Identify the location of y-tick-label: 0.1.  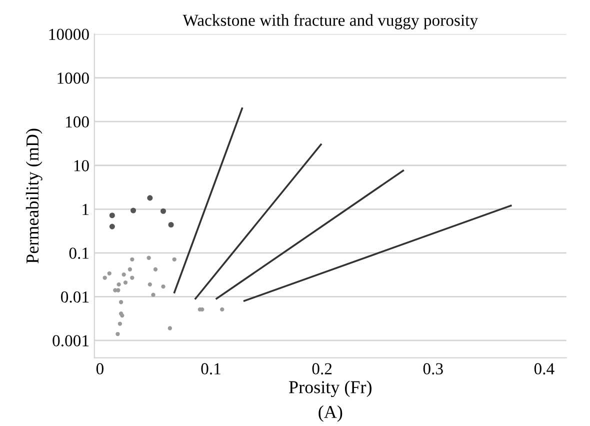
(79, 253).